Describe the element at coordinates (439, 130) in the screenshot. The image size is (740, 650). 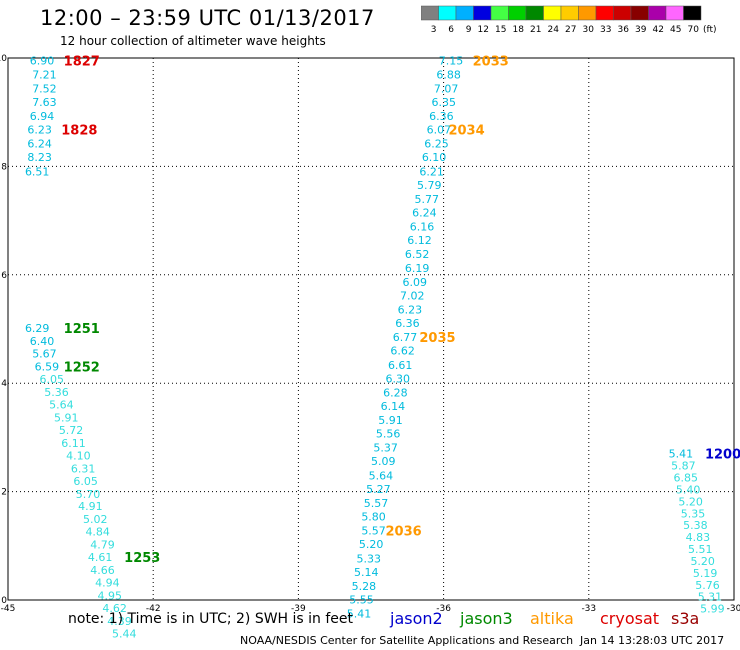
I see `wave-height-value: 6.07` at that location.